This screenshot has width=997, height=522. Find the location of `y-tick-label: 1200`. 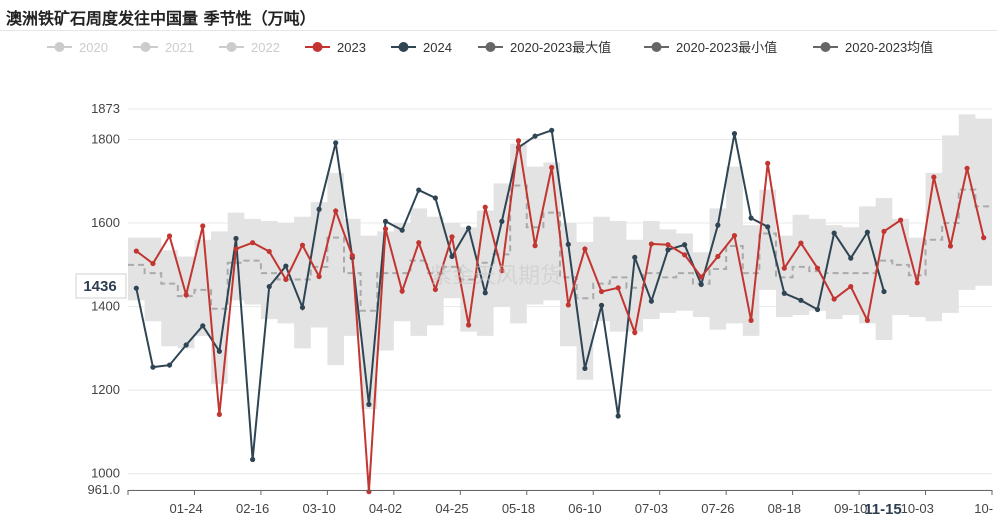

y-tick-label: 1200 is located at coordinates (105, 389).